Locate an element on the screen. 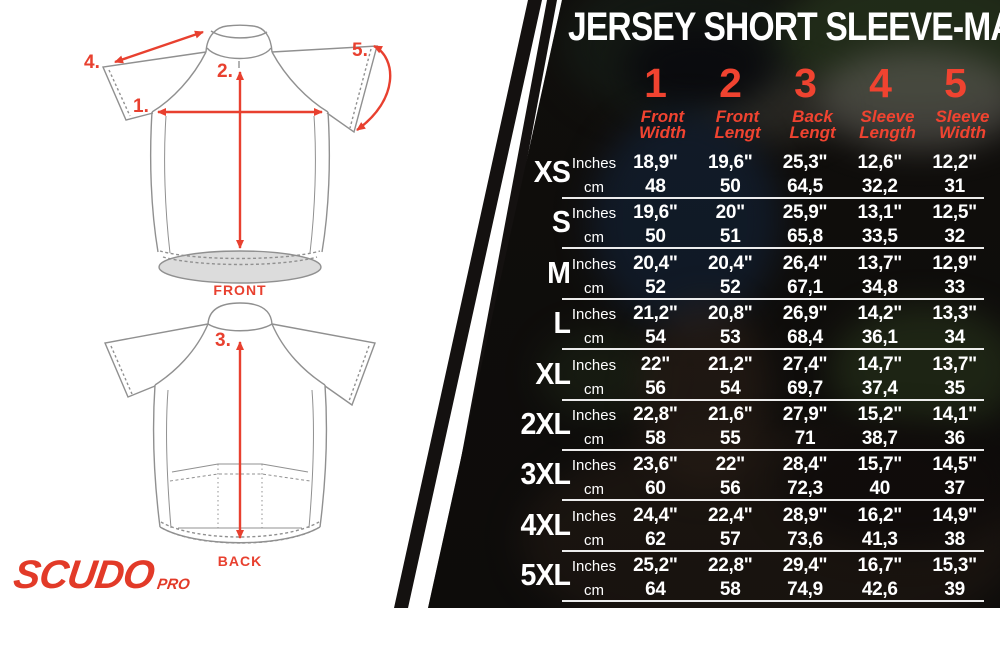 Image resolution: width=1000 pixels, height=650 pixels. cell-in: 12,2" is located at coordinates (954, 162).